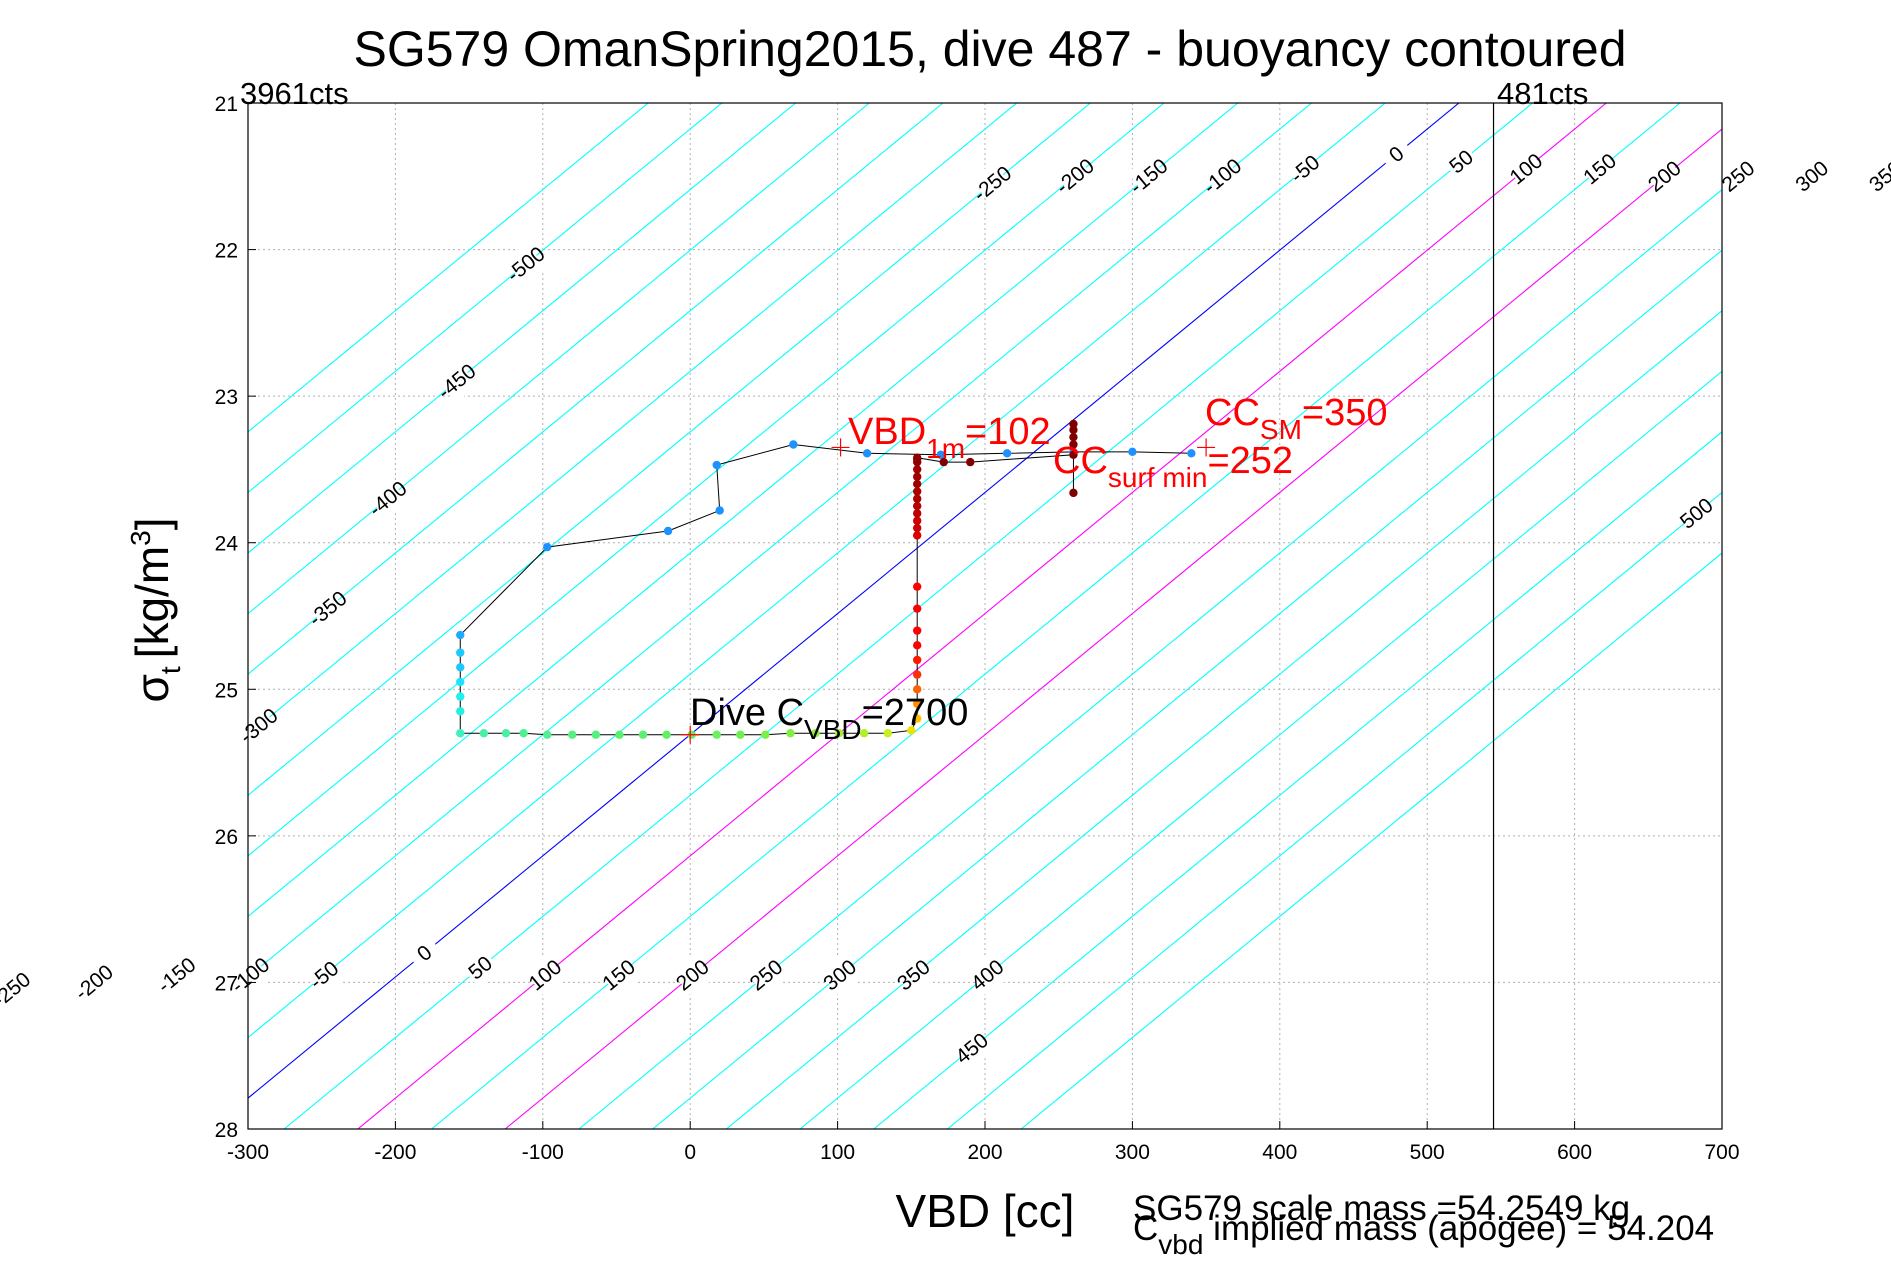  I want to click on x-tick-label: 200, so click(984, 1152).